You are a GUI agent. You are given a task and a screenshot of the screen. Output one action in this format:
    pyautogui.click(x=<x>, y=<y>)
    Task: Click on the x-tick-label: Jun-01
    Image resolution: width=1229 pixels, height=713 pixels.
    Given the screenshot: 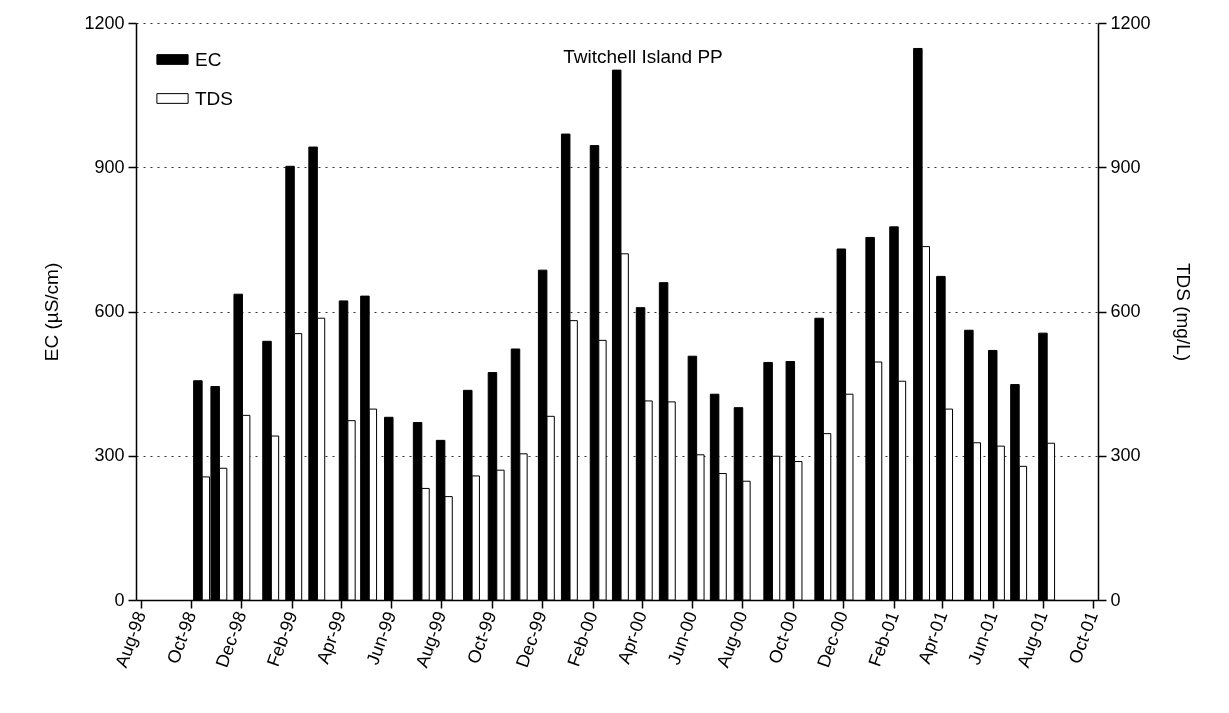 What is the action you would take?
    pyautogui.click(x=982, y=638)
    